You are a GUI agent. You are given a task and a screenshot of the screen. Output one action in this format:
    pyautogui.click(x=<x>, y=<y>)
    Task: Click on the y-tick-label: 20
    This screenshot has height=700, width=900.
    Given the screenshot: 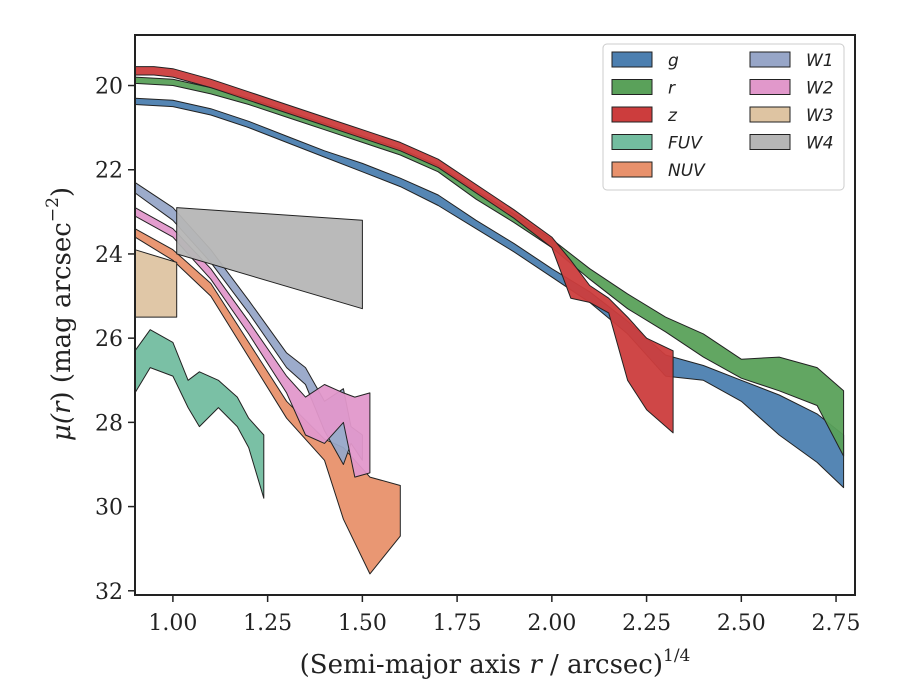 What is the action you would take?
    pyautogui.click(x=109, y=87)
    